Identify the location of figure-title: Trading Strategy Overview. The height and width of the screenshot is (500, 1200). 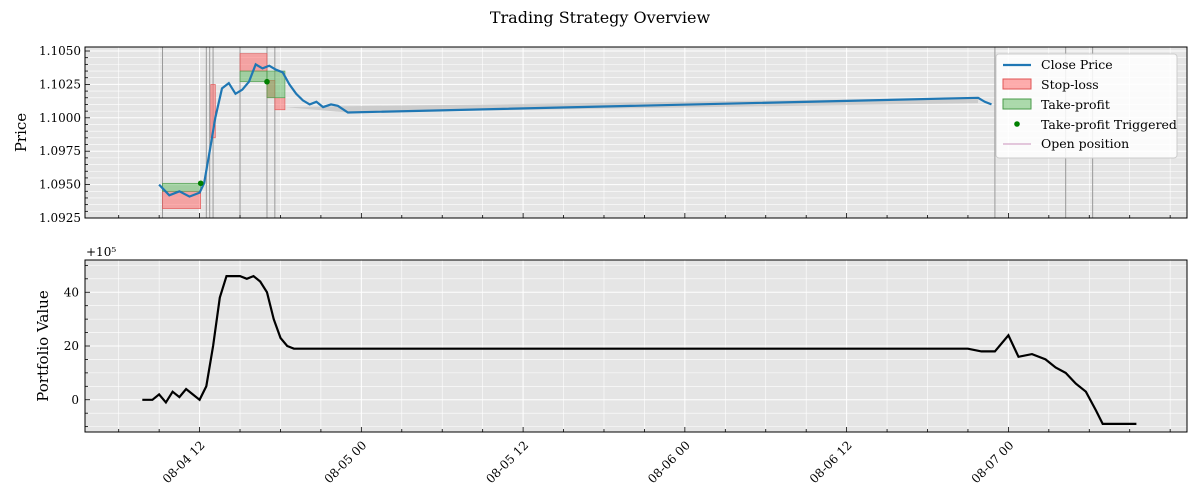
(600, 17).